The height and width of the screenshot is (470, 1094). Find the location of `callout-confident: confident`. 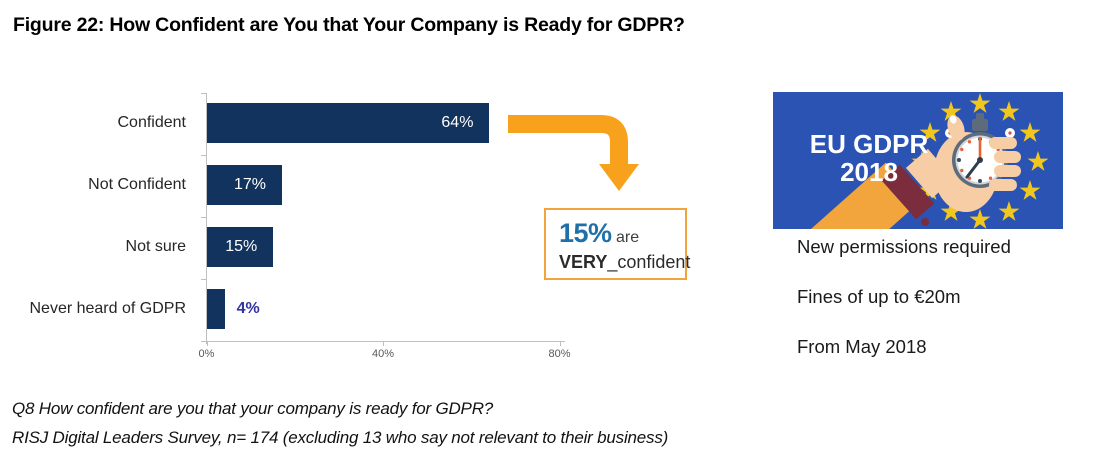

callout-confident: confident is located at coordinates (654, 261).